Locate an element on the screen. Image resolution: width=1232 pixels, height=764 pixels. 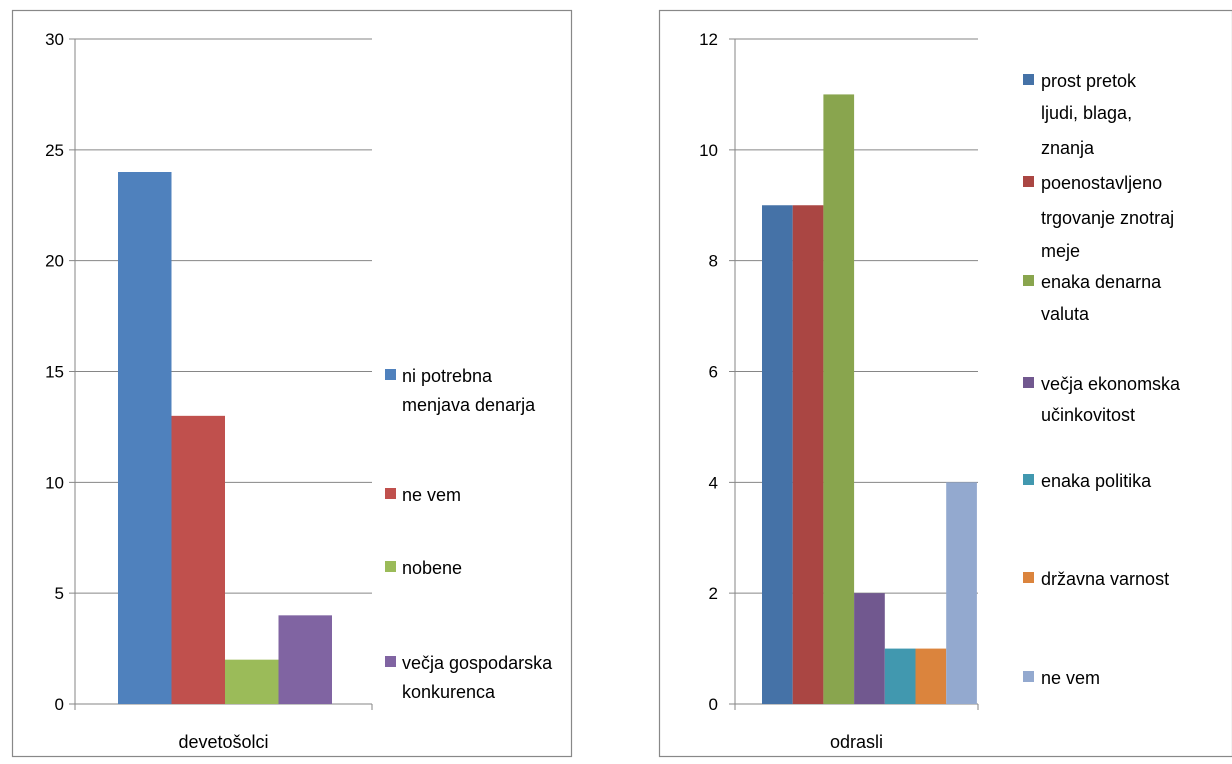
y-tick-label: 6 is located at coordinates (713, 372).